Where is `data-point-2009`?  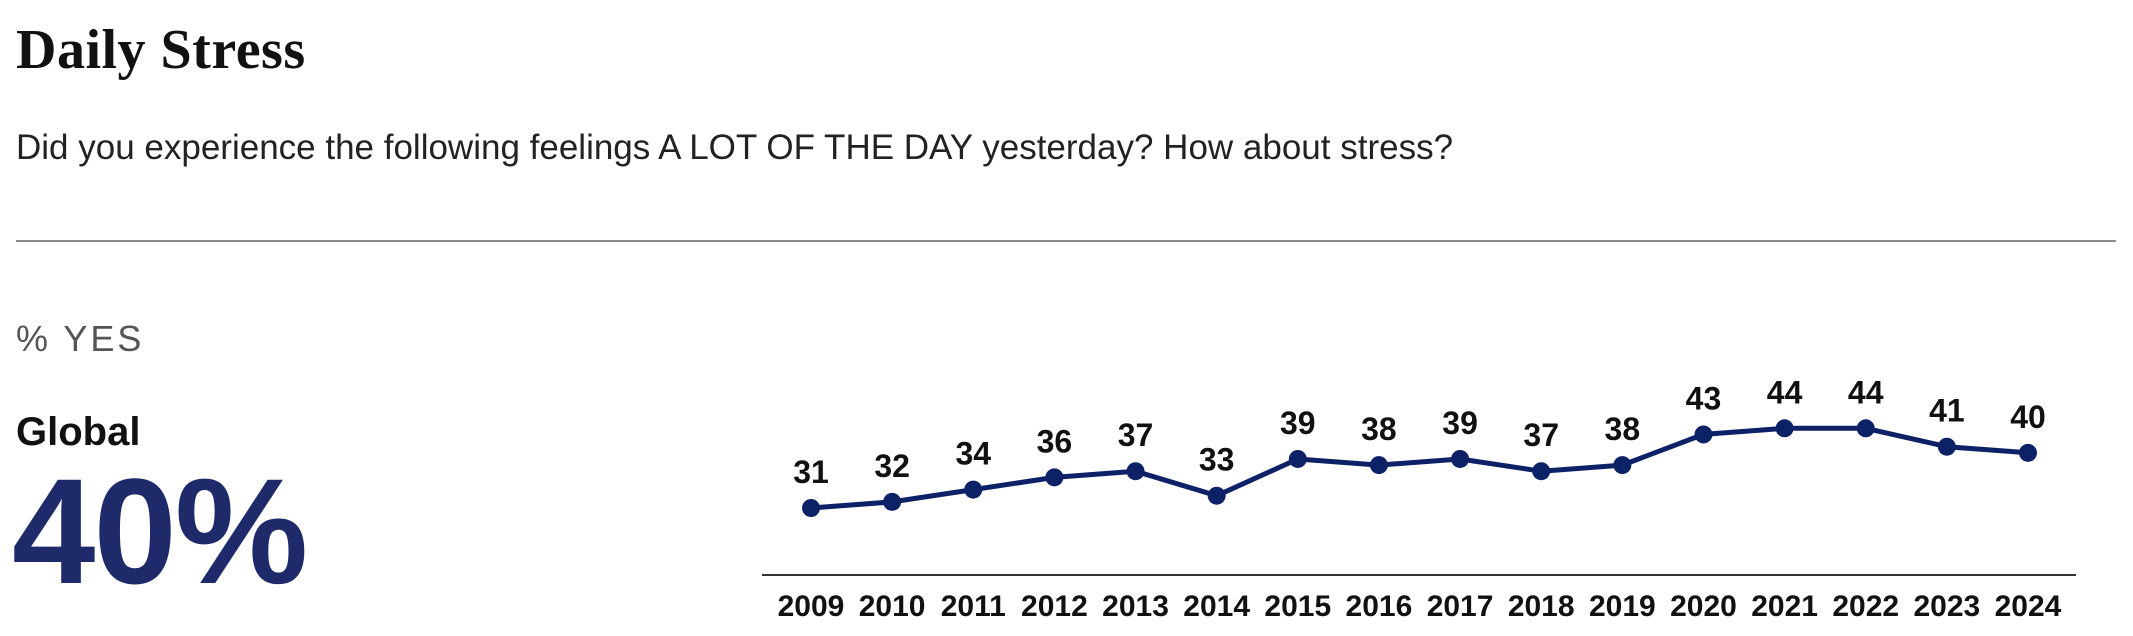 data-point-2009 is located at coordinates (811, 508).